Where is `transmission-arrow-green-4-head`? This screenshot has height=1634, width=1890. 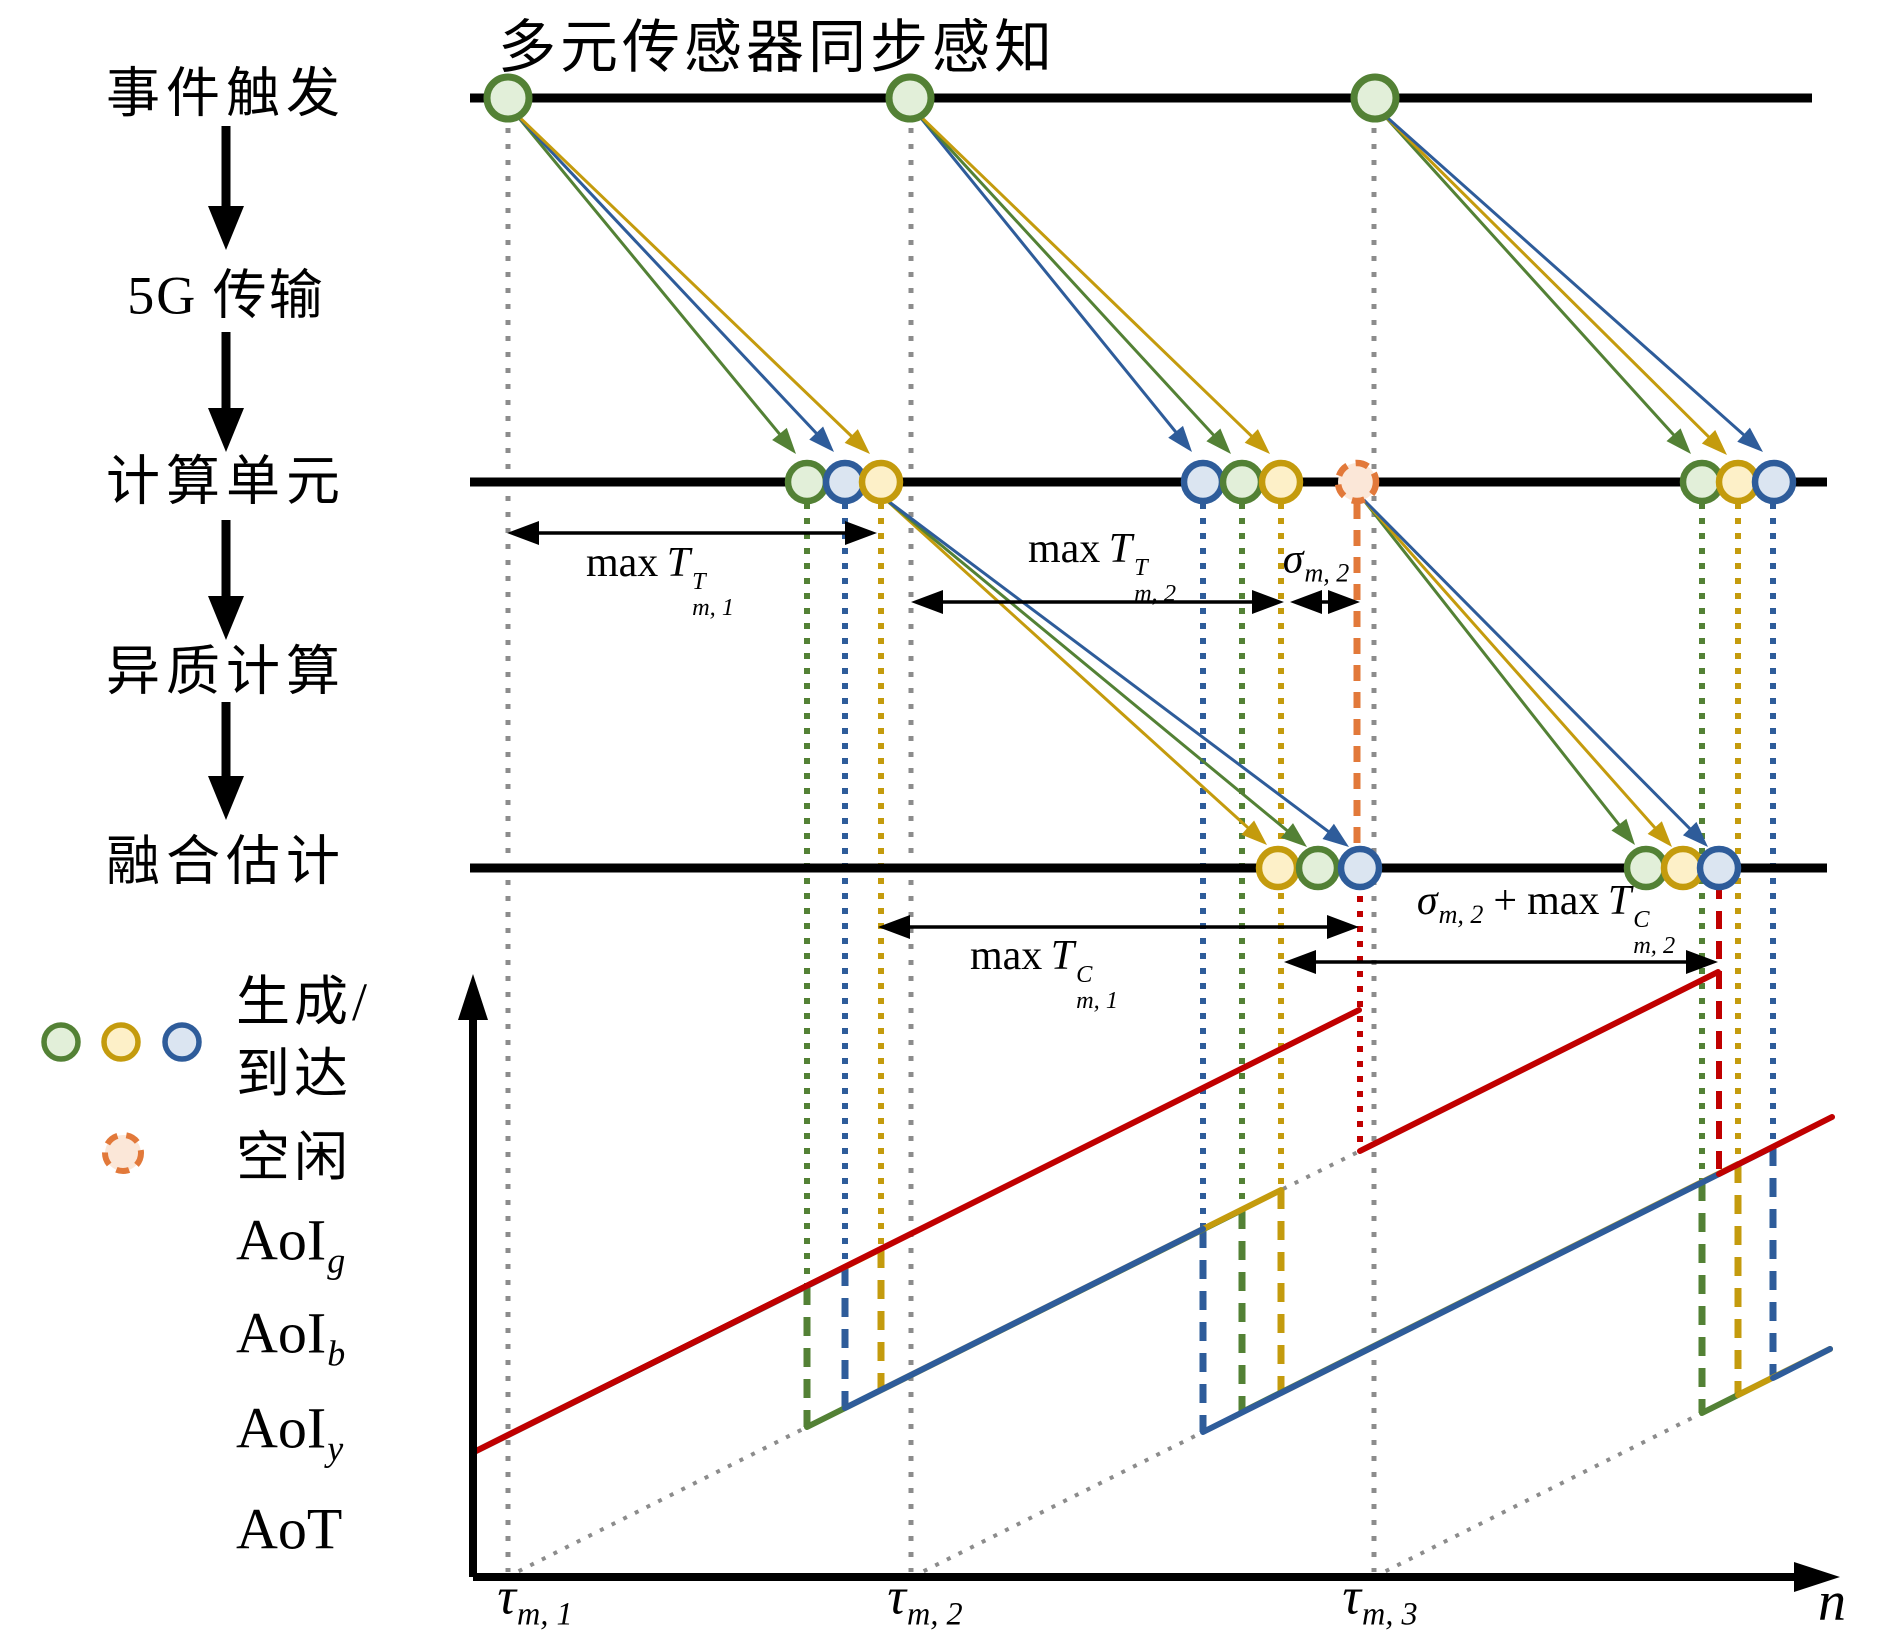 transmission-arrow-green-4-head is located at coordinates (1218, 441).